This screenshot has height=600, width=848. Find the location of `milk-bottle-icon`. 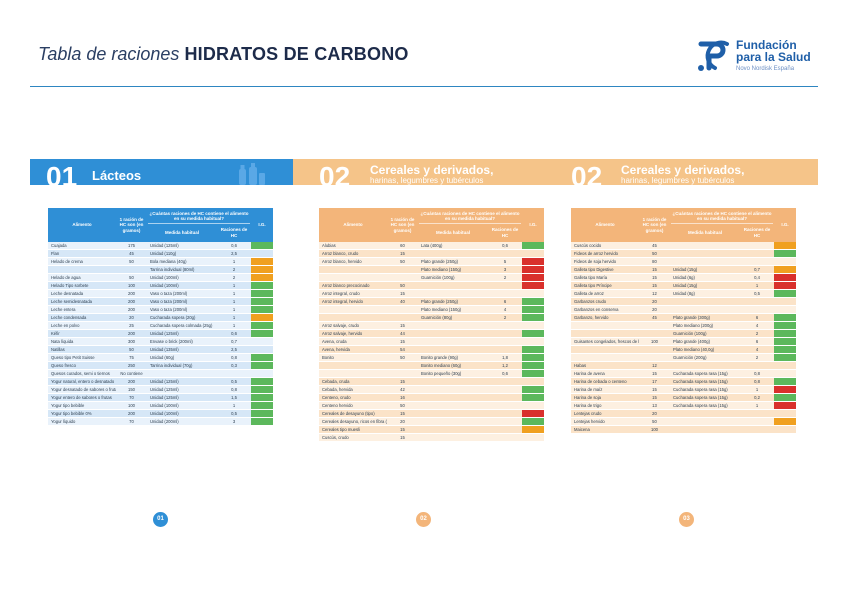

milk-bottle-icon is located at coordinates (252, 174).